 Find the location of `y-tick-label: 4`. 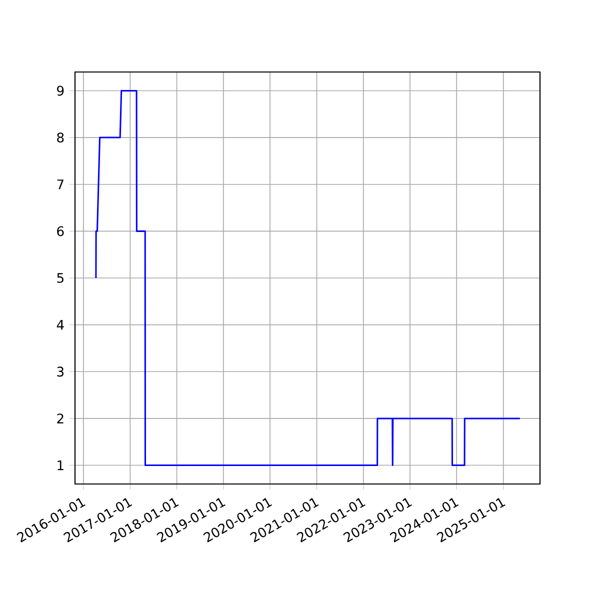

y-tick-label: 4 is located at coordinates (60, 325).